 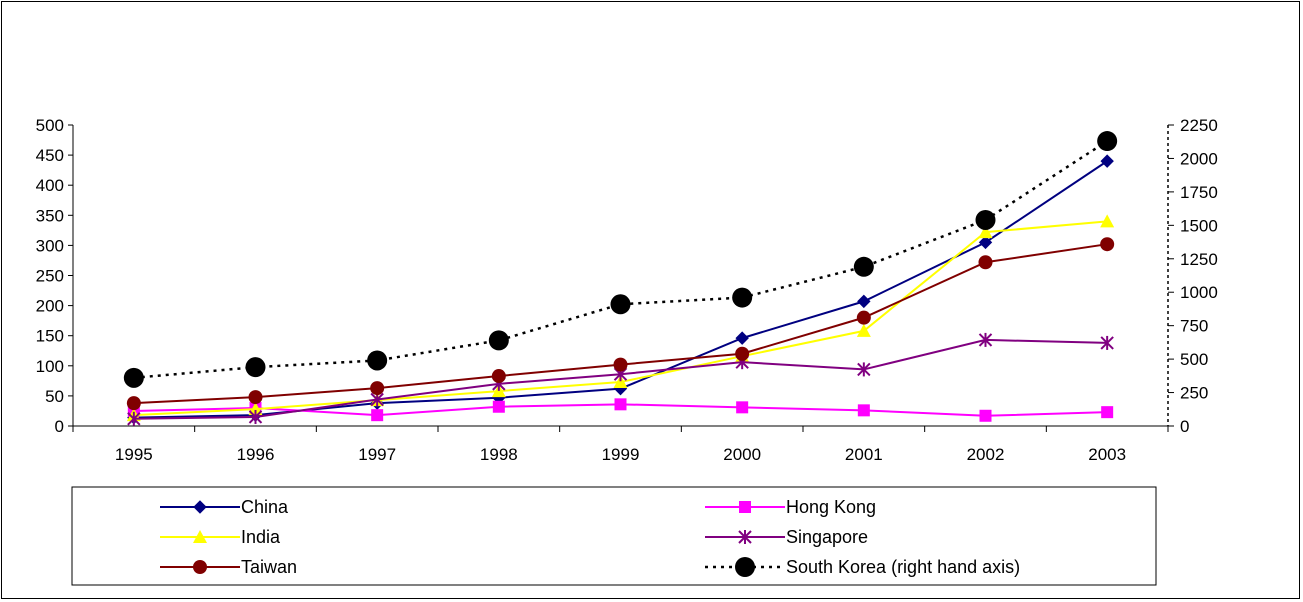 What do you see at coordinates (864, 454) in the screenshot?
I see `x-tick-label: 2001` at bounding box center [864, 454].